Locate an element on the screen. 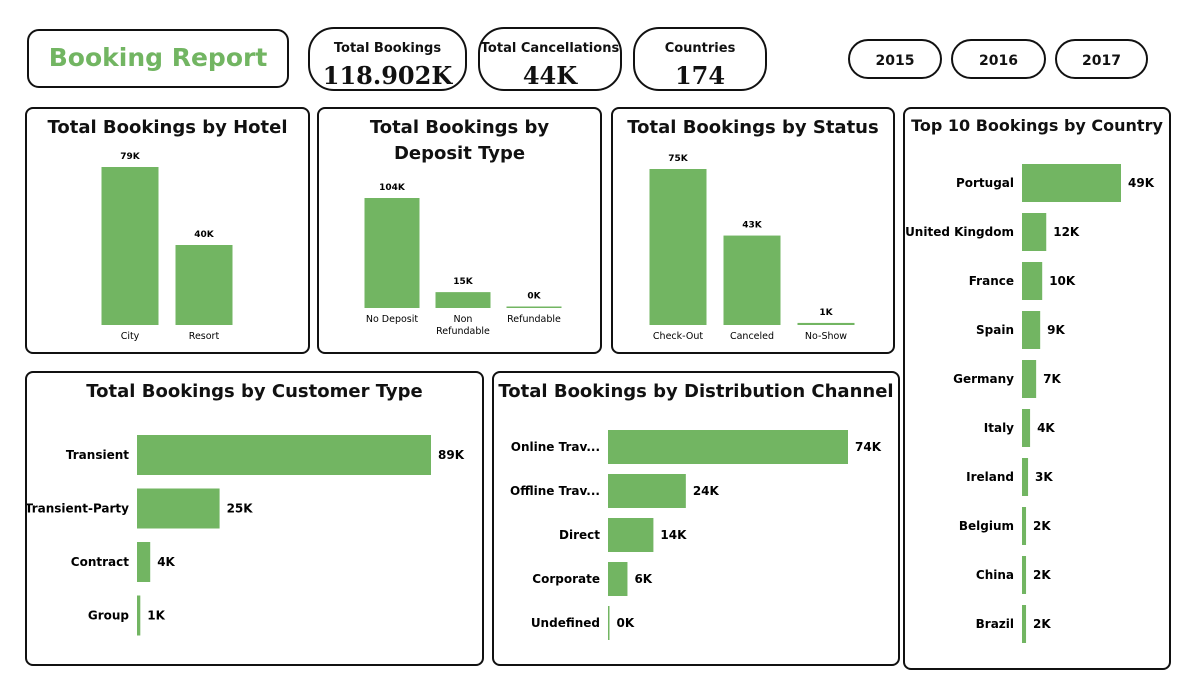 The height and width of the screenshot is (686, 1203). data-label: 15K is located at coordinates (463, 282).